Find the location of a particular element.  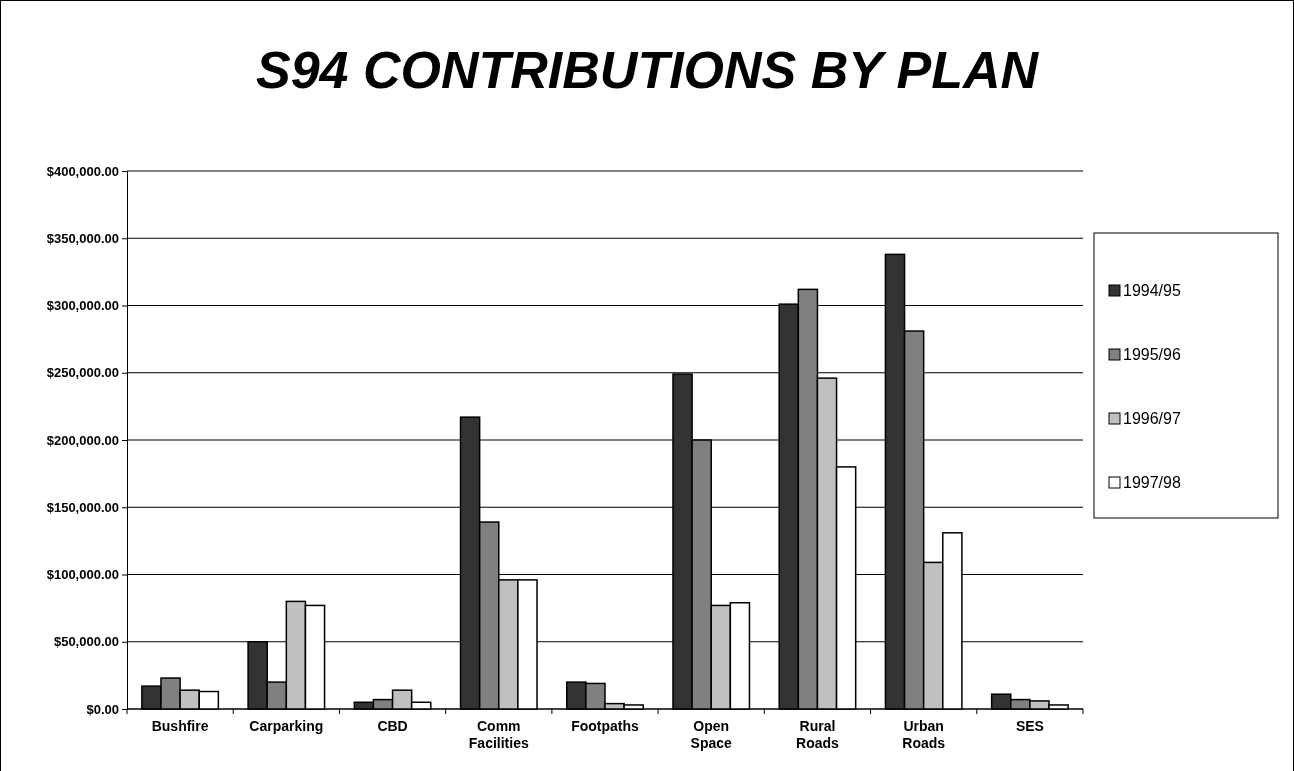

x-tick-label: Comm Facilities is located at coordinates (498, 734).